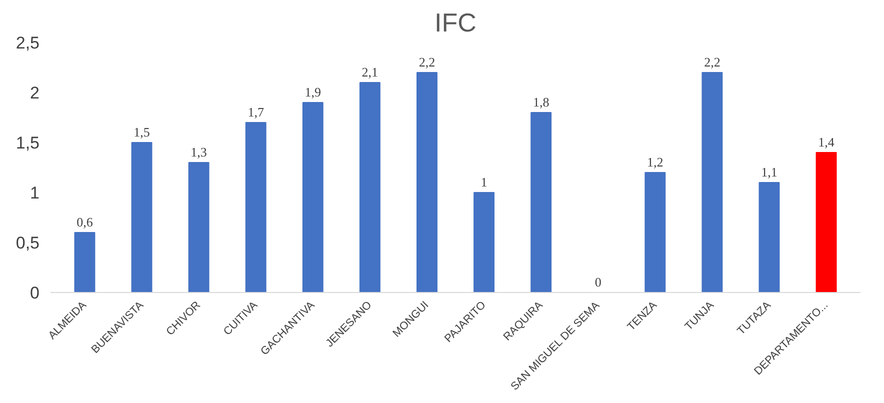 This screenshot has height=403, width=884. Describe the element at coordinates (85, 222) in the screenshot. I see `data-label: 0,6` at that location.